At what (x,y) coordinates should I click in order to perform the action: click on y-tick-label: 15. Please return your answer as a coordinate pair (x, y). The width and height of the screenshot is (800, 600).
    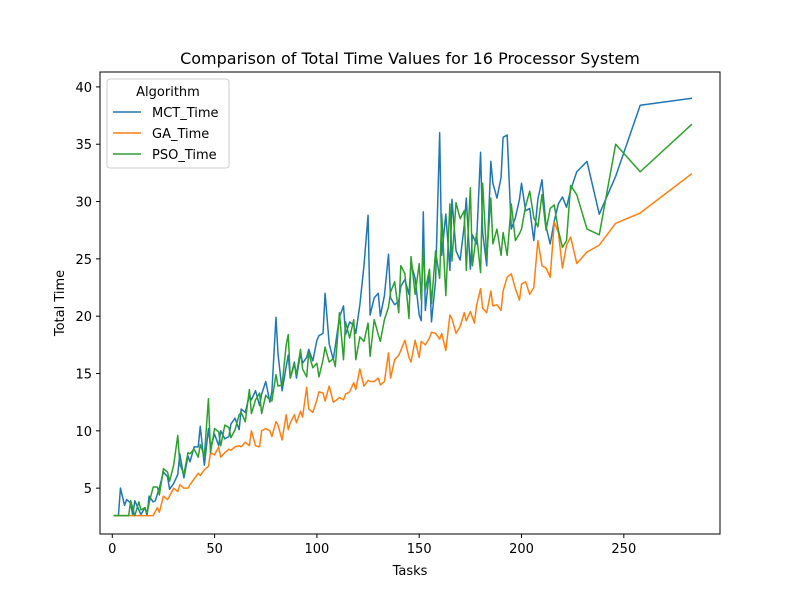
    Looking at the image, I should click on (83, 375).